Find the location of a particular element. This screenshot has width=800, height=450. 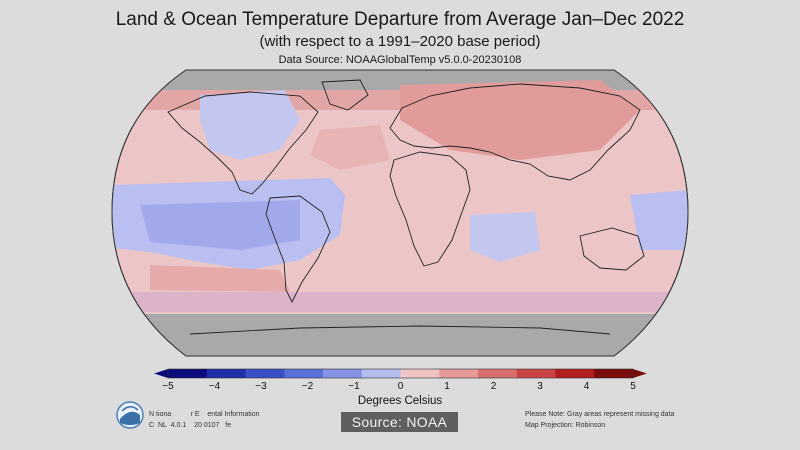

colorbar-min-arrow is located at coordinates (161, 373).